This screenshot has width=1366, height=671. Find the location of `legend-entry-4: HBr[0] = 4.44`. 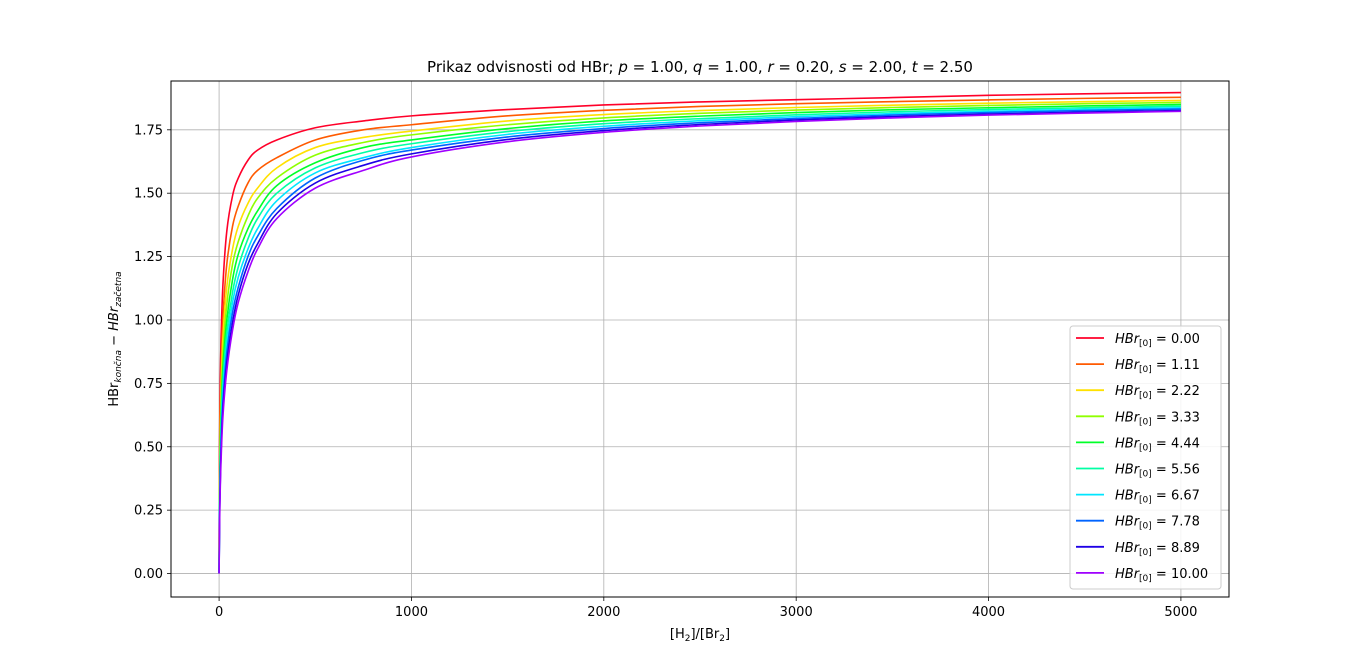

legend-entry-4: HBr[0] = 4.44 is located at coordinates (1138, 444).